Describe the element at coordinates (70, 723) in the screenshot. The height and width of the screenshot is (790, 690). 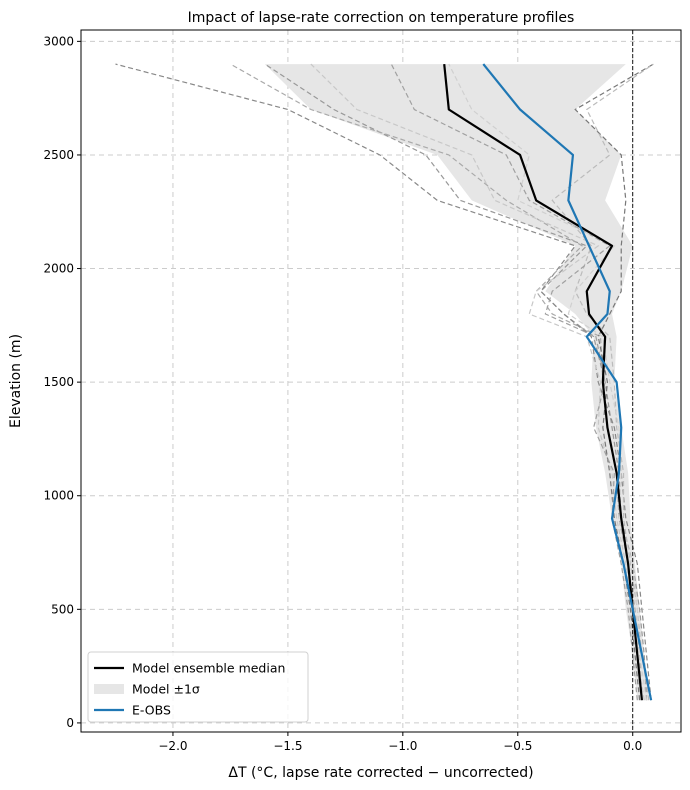
I see `y-tick-label: 0` at that location.